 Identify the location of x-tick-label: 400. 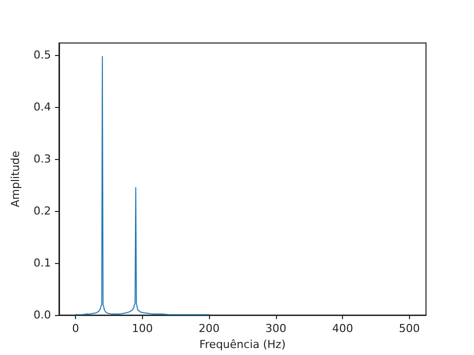
(343, 329).